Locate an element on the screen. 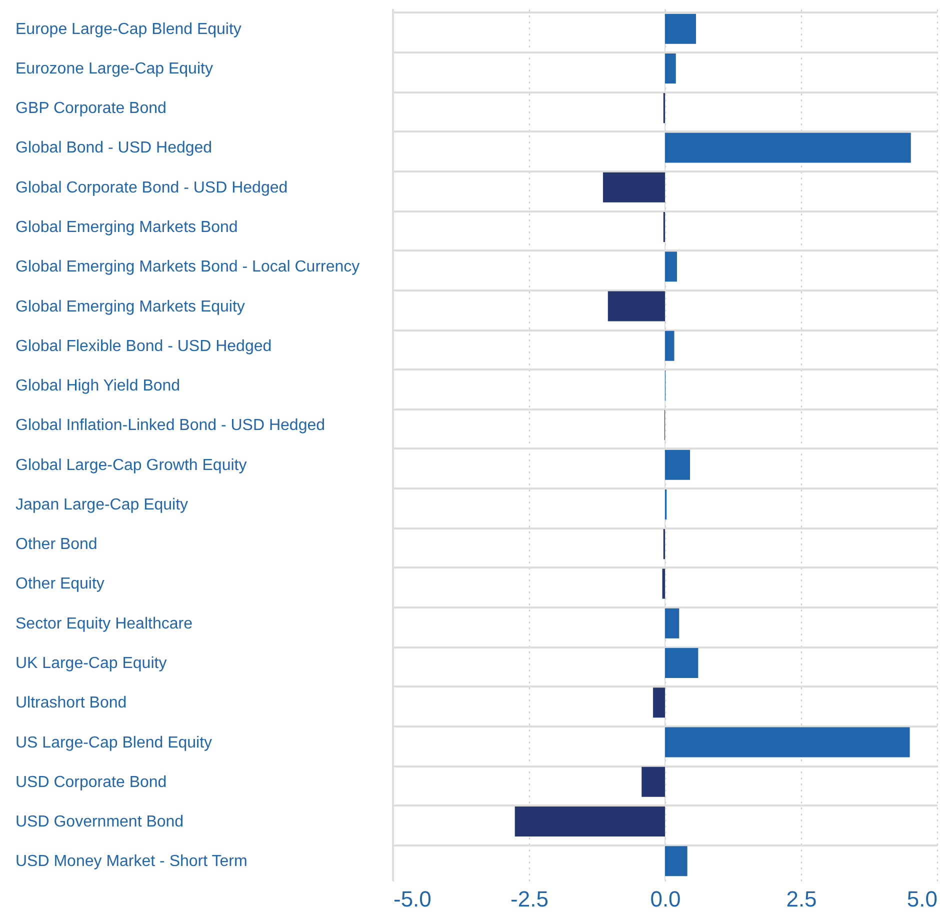 The height and width of the screenshot is (921, 940). y-tick-label: Ultrashort Bond is located at coordinates (71, 703).